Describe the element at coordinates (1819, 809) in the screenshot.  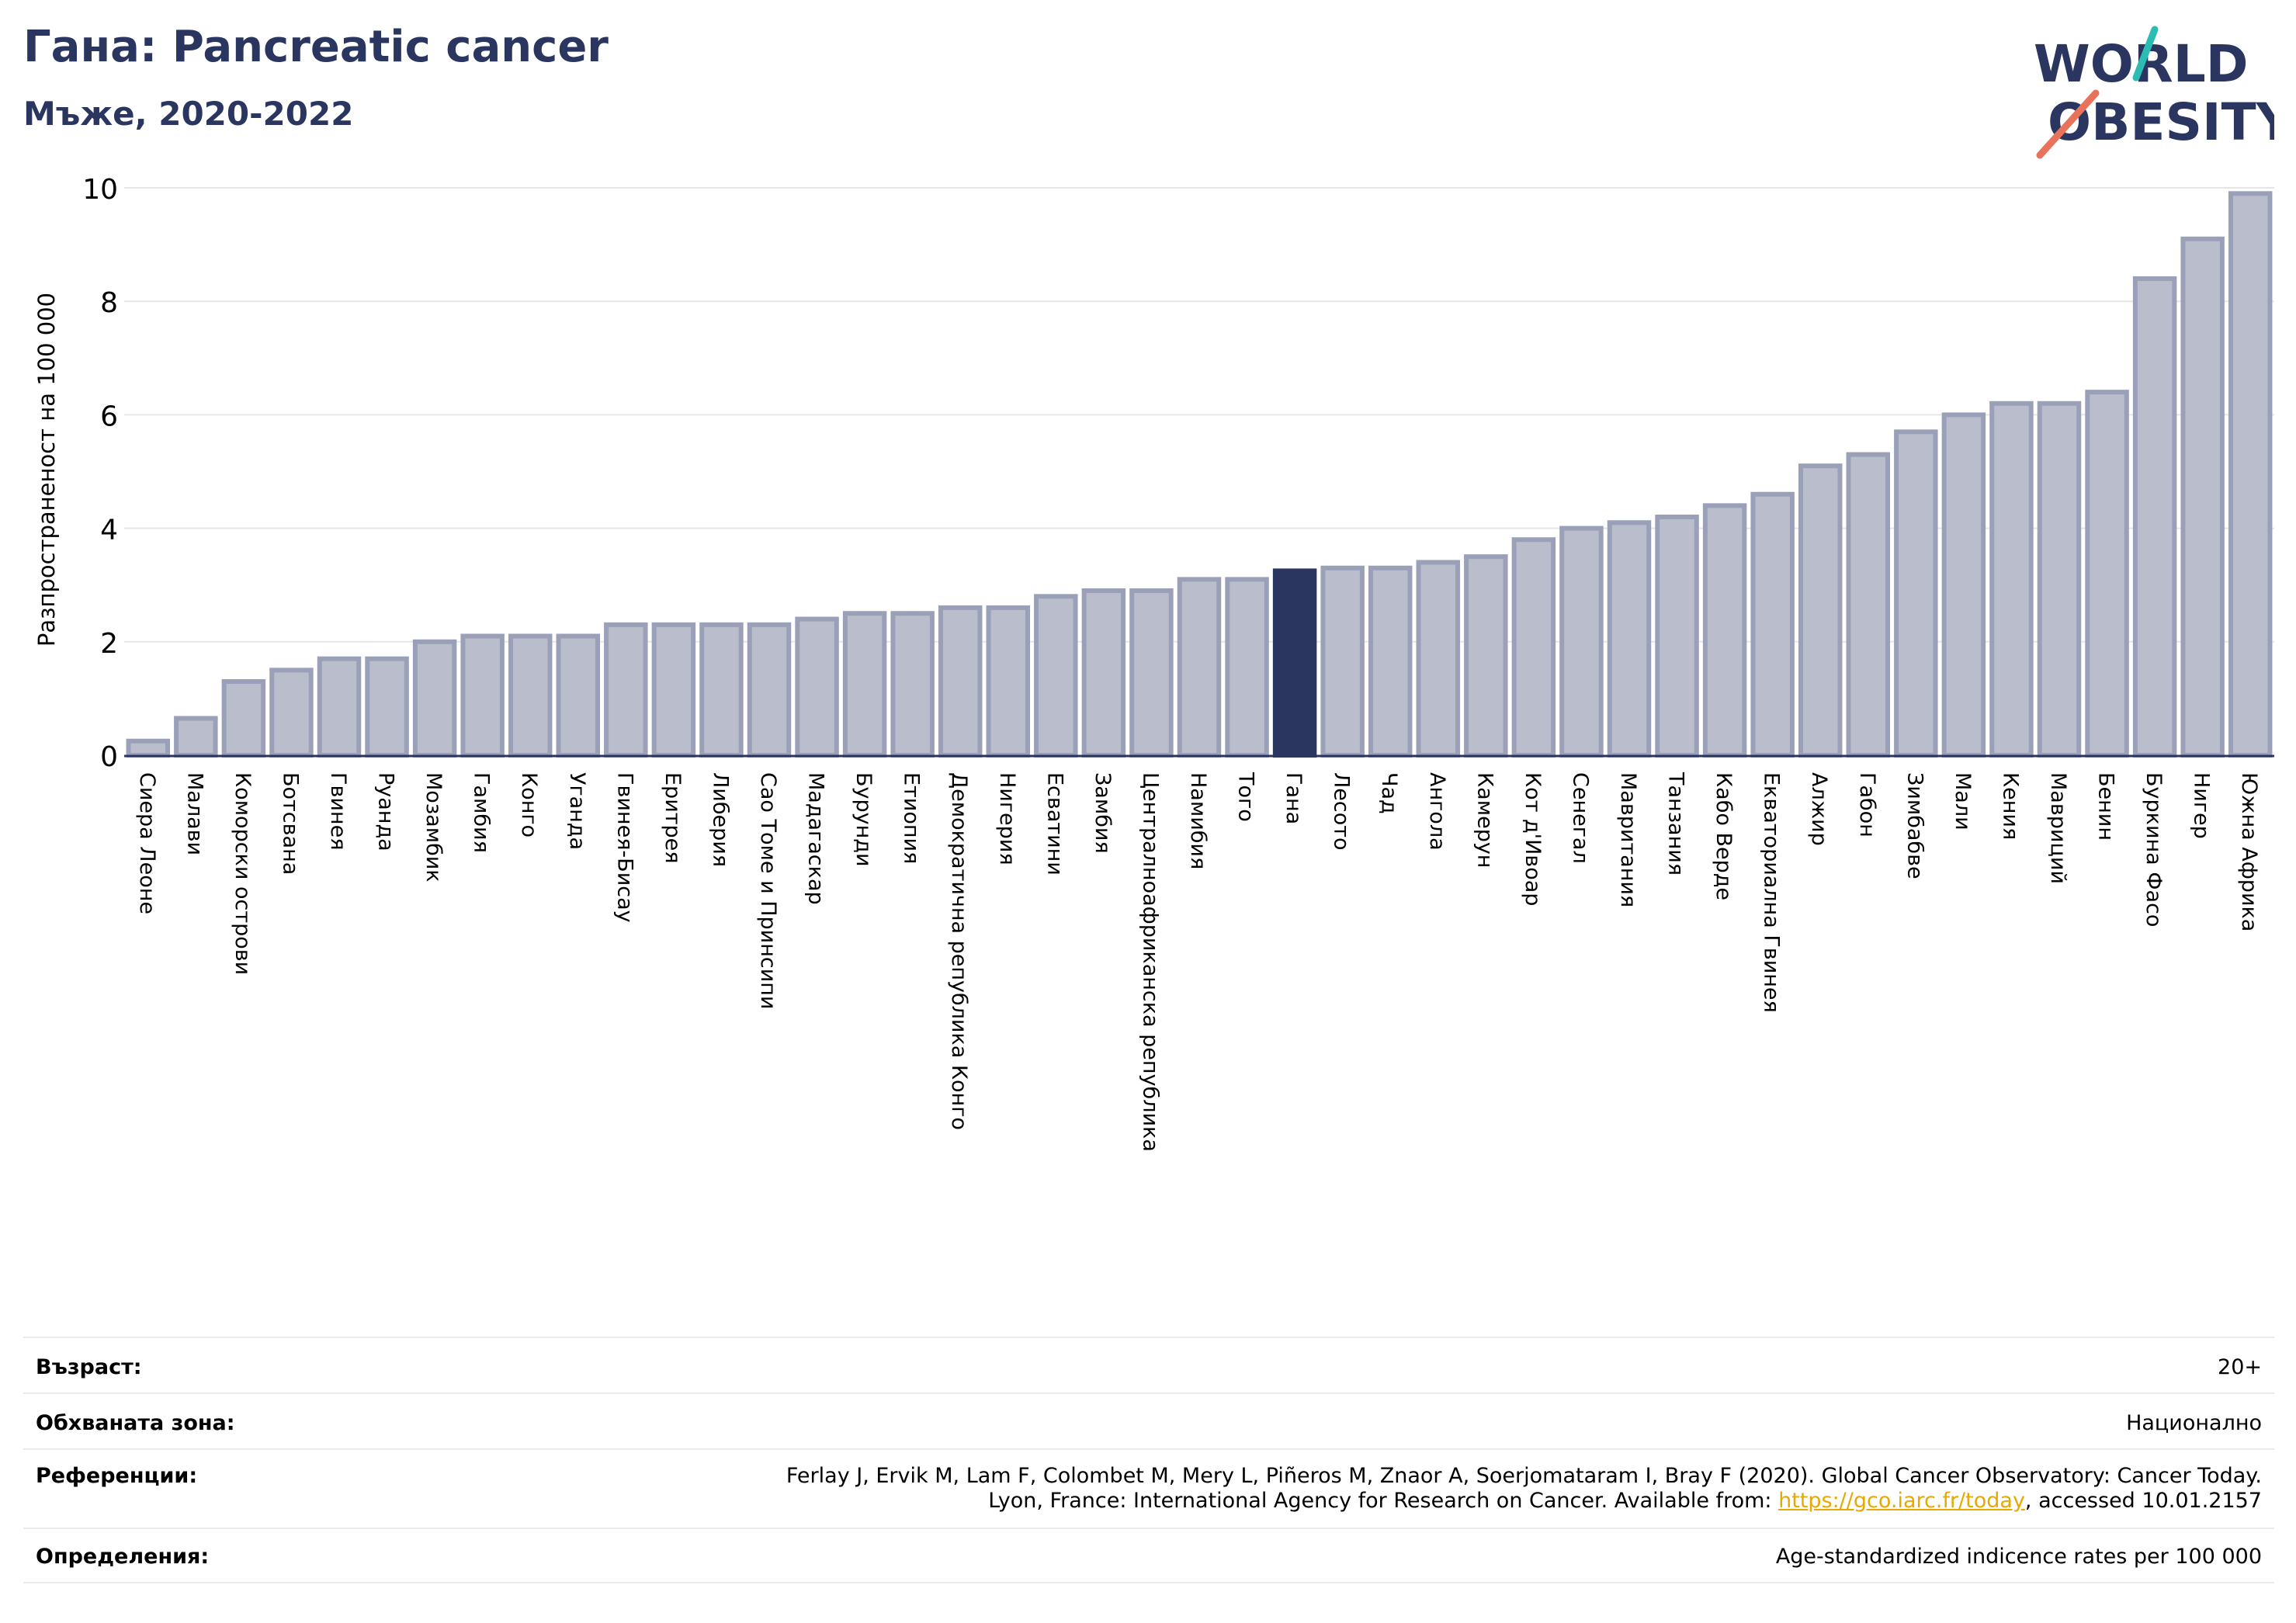
I see `x-tick-label: Алжир` at that location.